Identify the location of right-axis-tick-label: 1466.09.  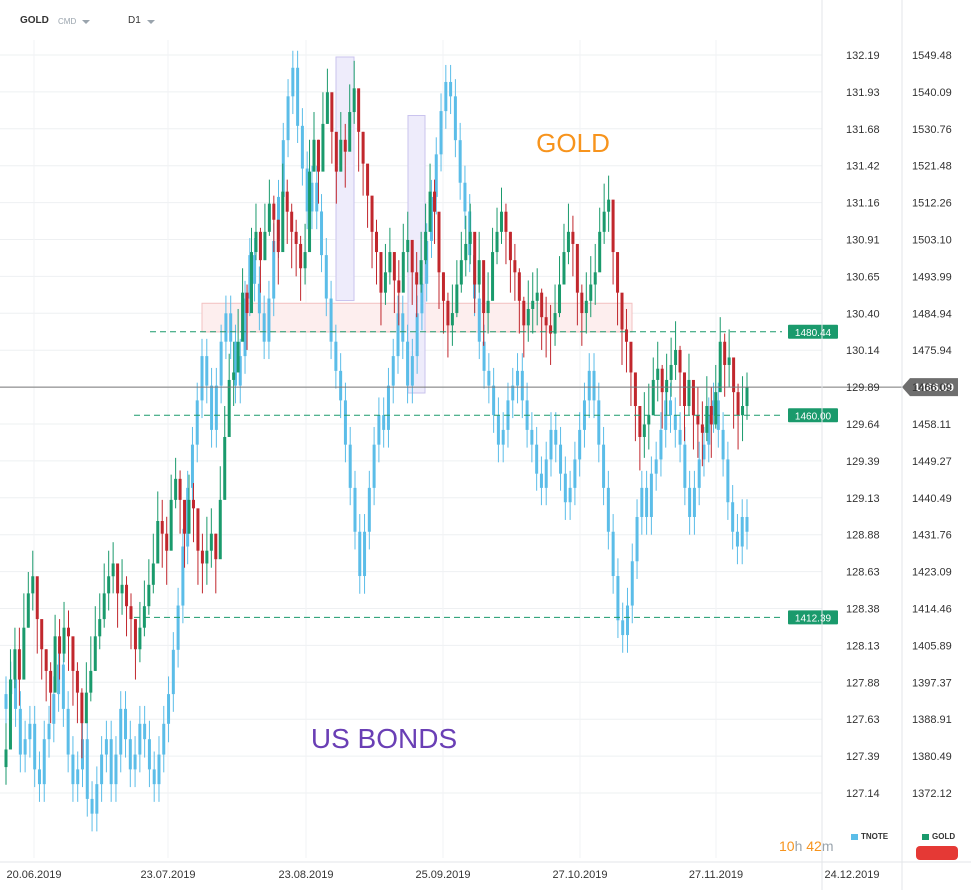
(932, 388).